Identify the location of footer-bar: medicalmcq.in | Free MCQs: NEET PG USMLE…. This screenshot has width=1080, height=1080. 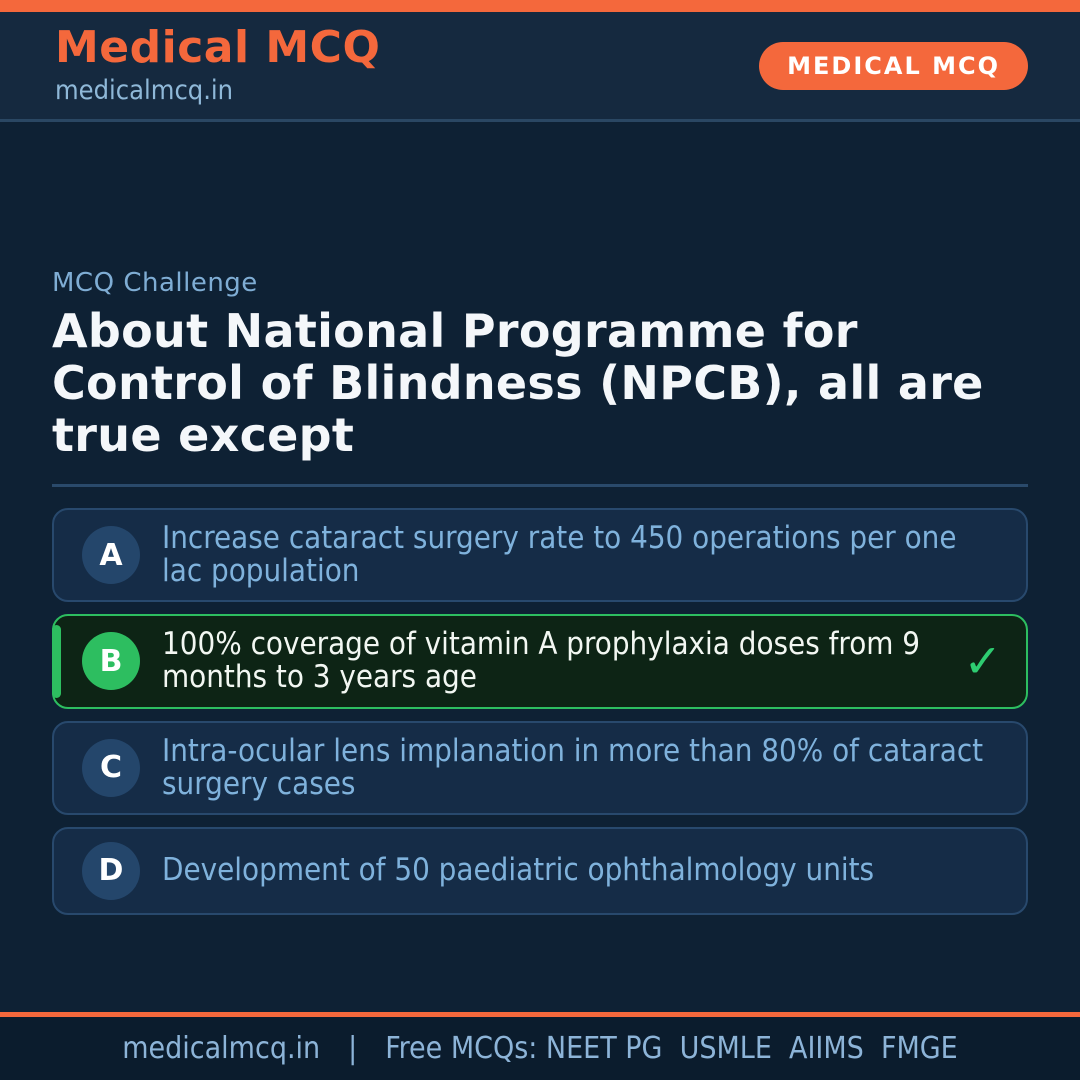
(540, 1048).